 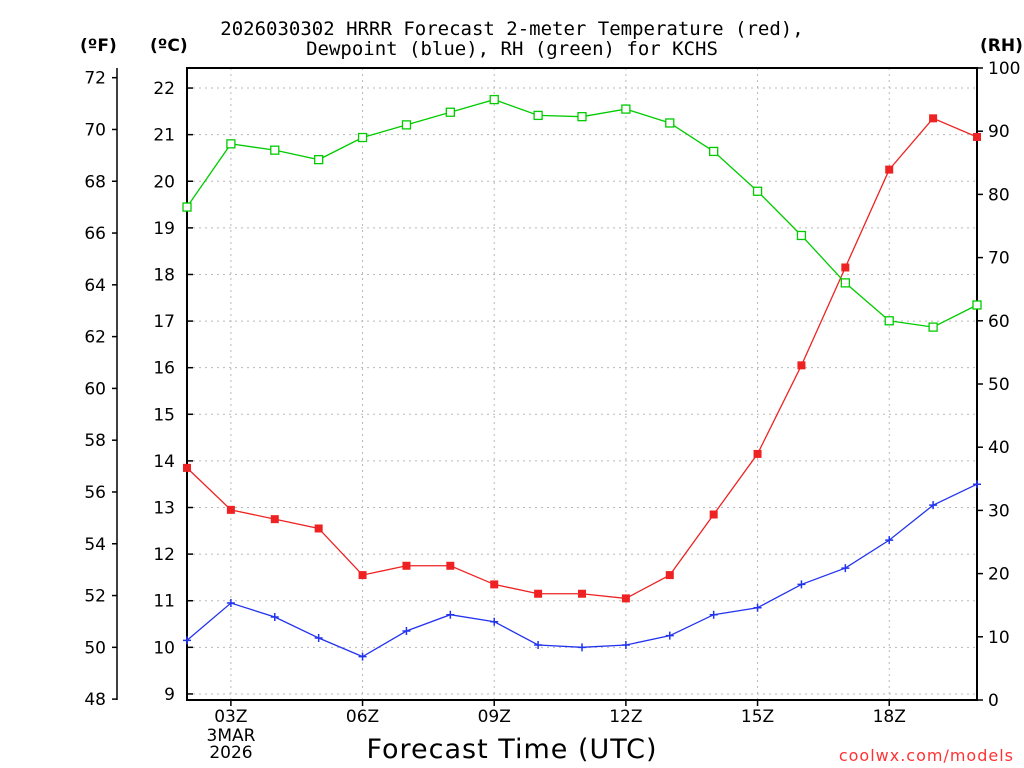 What do you see at coordinates (98, 46) in the screenshot?
I see `fahrenheit-unit-label: (ºF)` at bounding box center [98, 46].